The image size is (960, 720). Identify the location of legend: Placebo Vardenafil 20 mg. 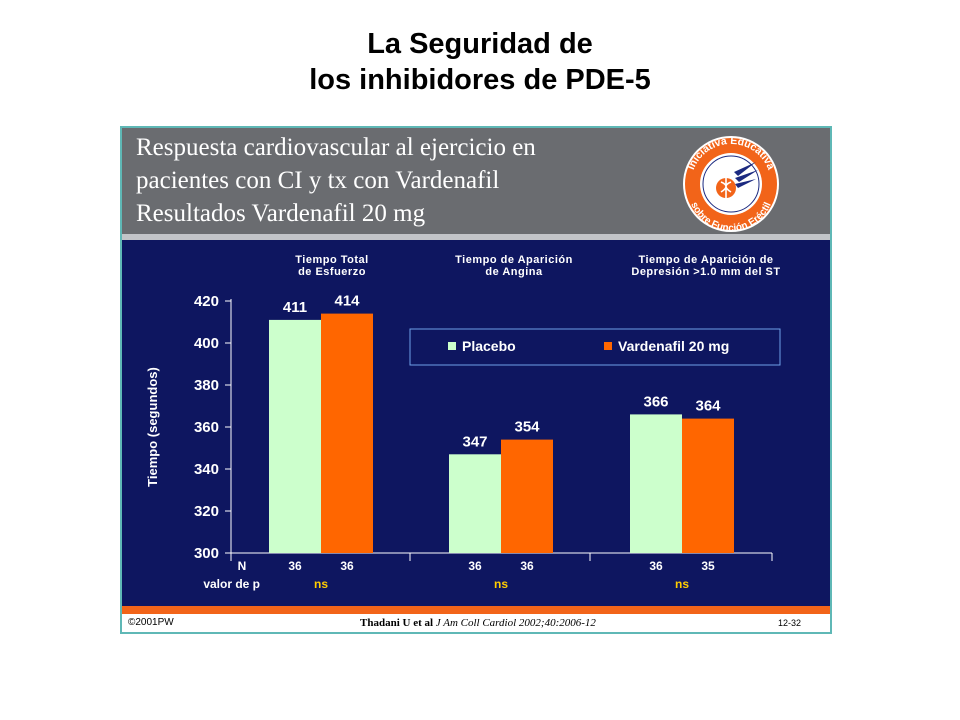
(595, 347).